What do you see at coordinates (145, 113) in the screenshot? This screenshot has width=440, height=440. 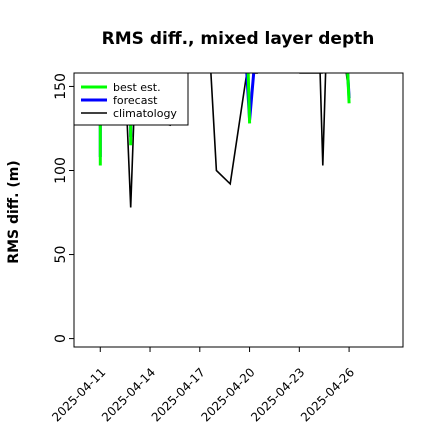 I see `legend-label: climatology` at bounding box center [145, 113].